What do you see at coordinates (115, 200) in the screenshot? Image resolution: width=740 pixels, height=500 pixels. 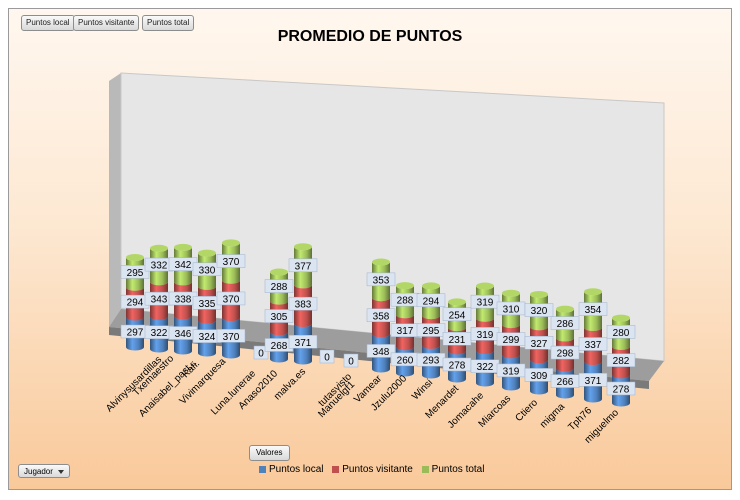 I see `side-wall` at bounding box center [115, 200].